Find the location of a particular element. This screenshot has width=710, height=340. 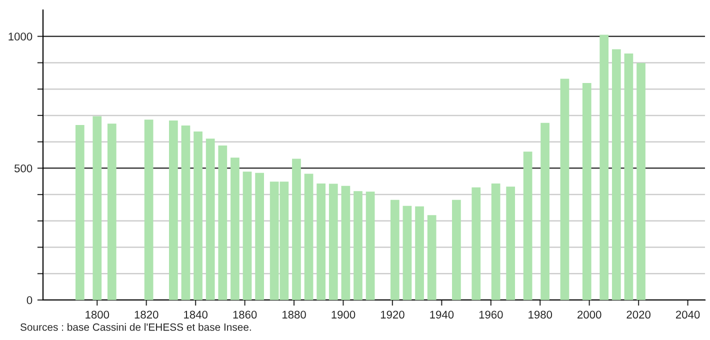

x-tick-label: 2020 is located at coordinates (638, 314).